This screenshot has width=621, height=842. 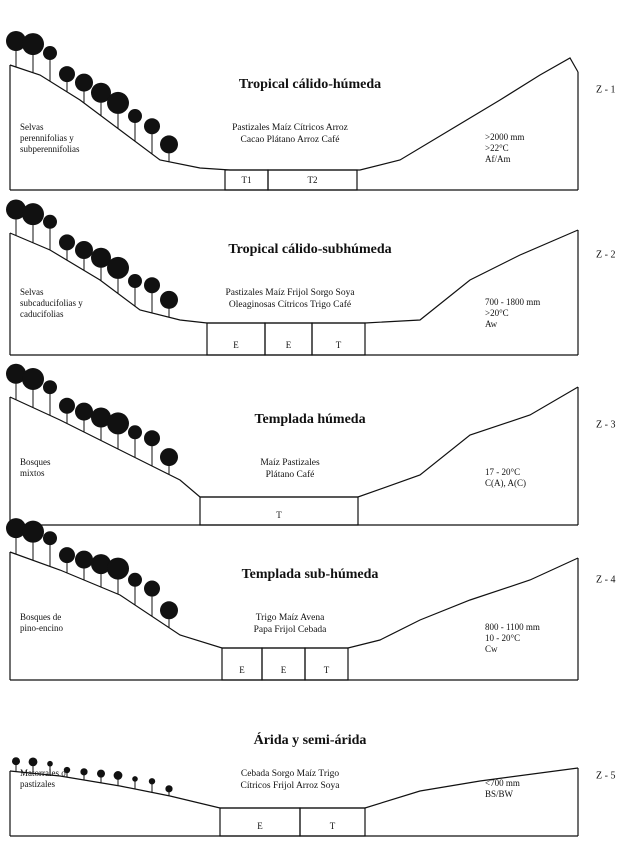 I want to click on land-unit-label: T1, so click(x=247, y=180).